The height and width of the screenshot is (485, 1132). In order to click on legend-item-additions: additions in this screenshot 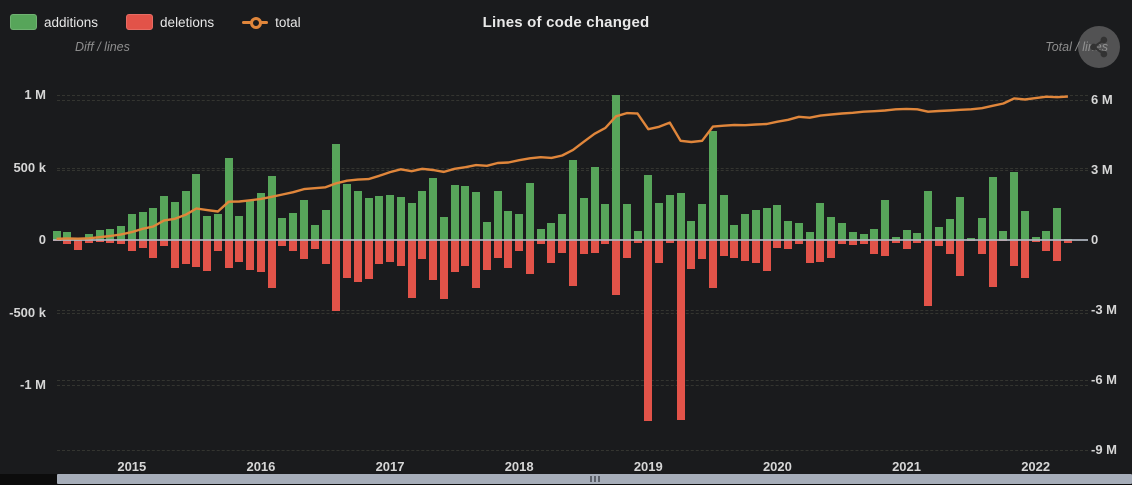, I will do `click(54, 22)`.